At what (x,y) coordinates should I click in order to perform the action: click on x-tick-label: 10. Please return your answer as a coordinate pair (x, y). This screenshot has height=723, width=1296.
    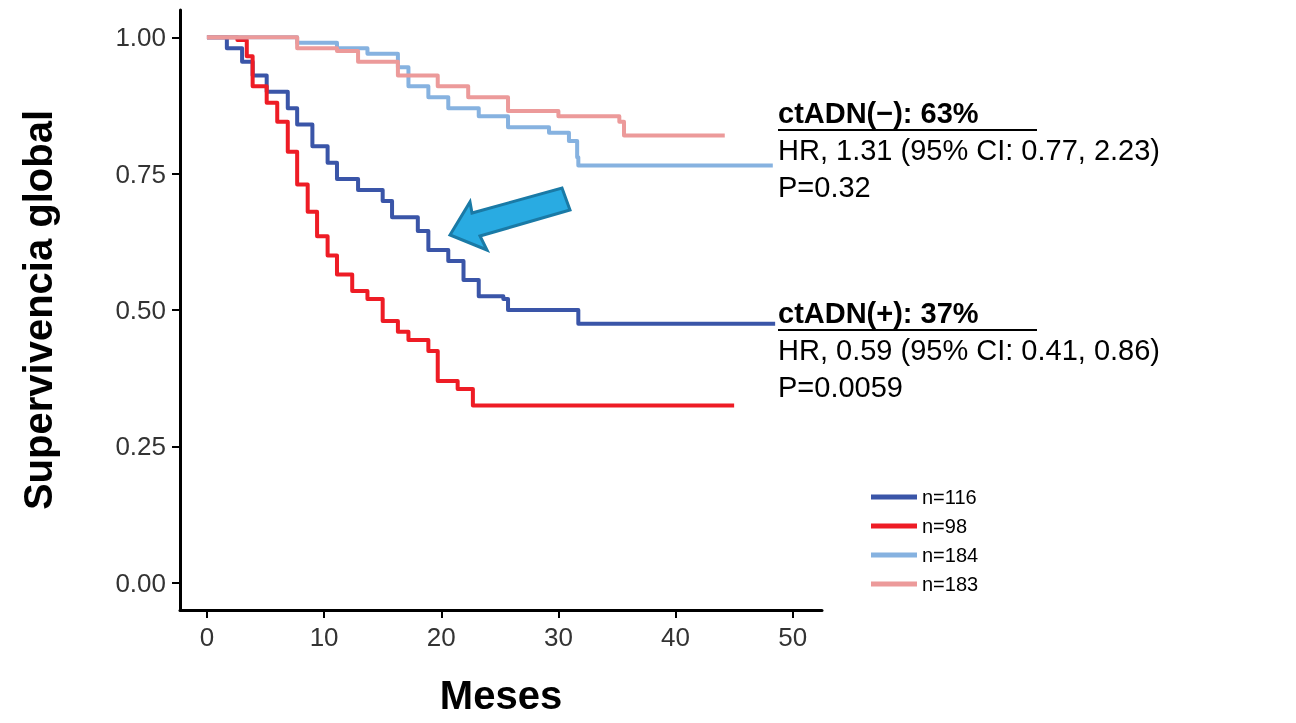
    Looking at the image, I should click on (324, 637).